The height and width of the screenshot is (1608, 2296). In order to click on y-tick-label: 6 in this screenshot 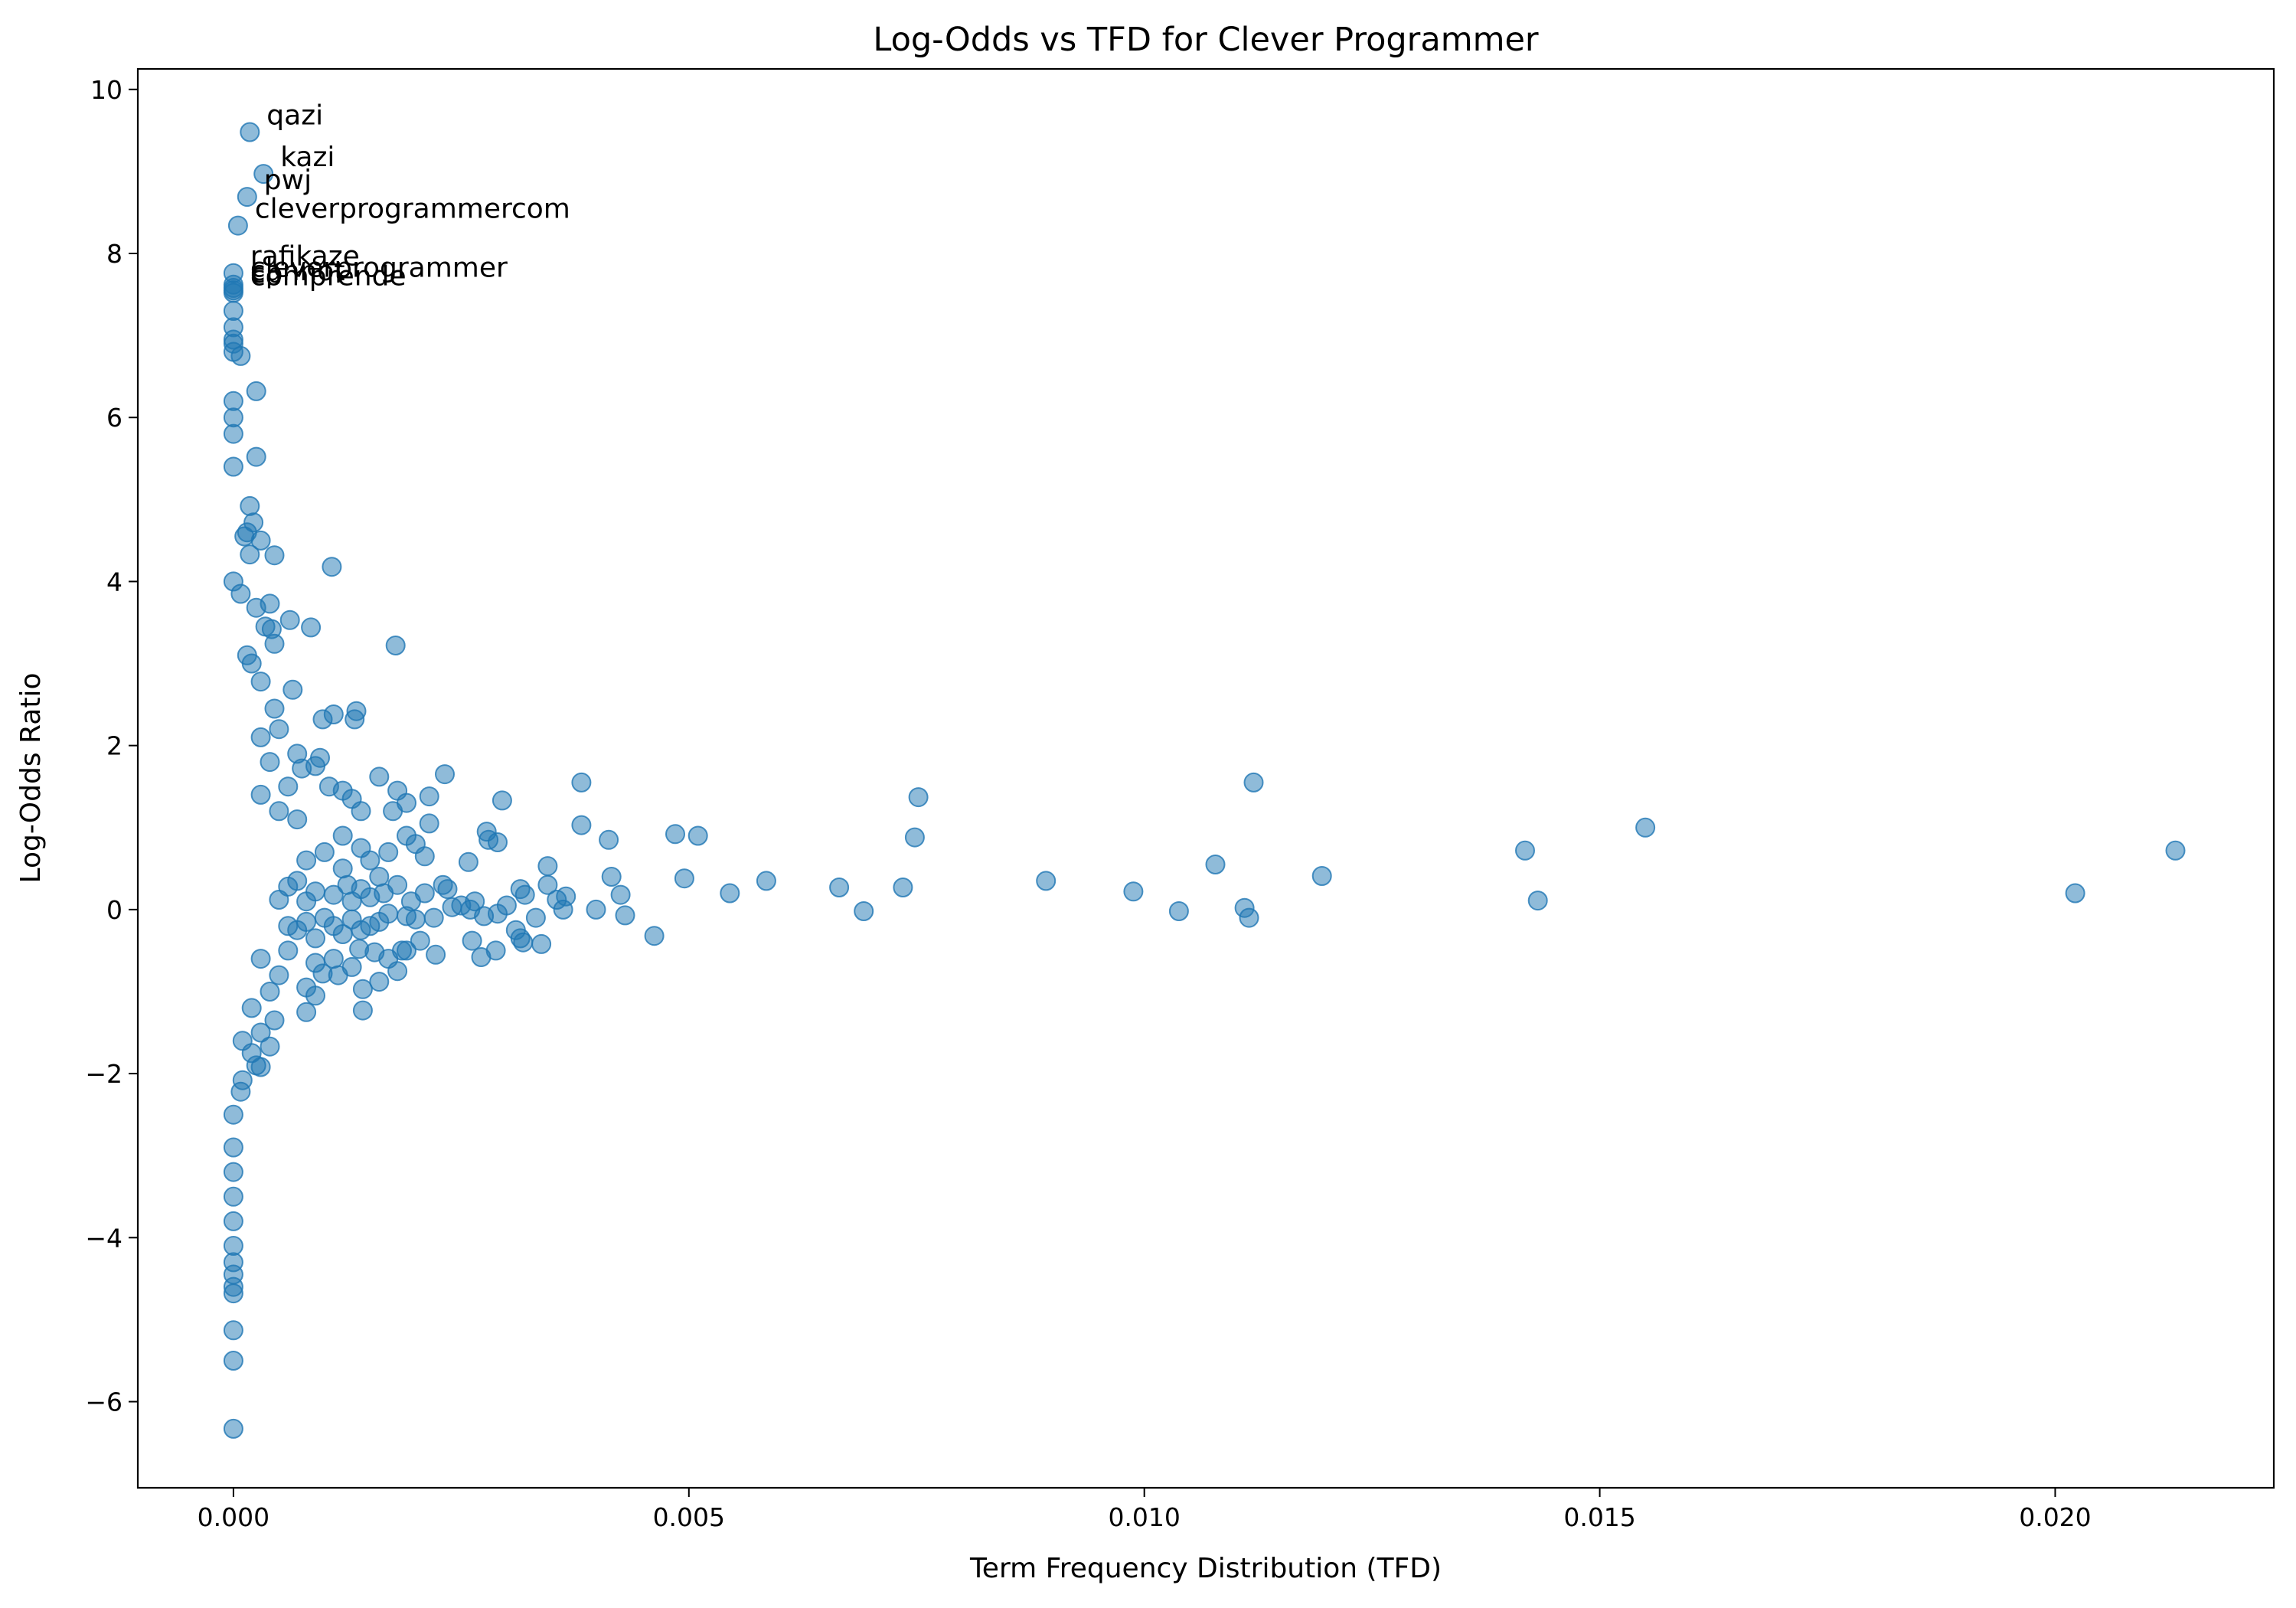, I will do `click(114, 418)`.